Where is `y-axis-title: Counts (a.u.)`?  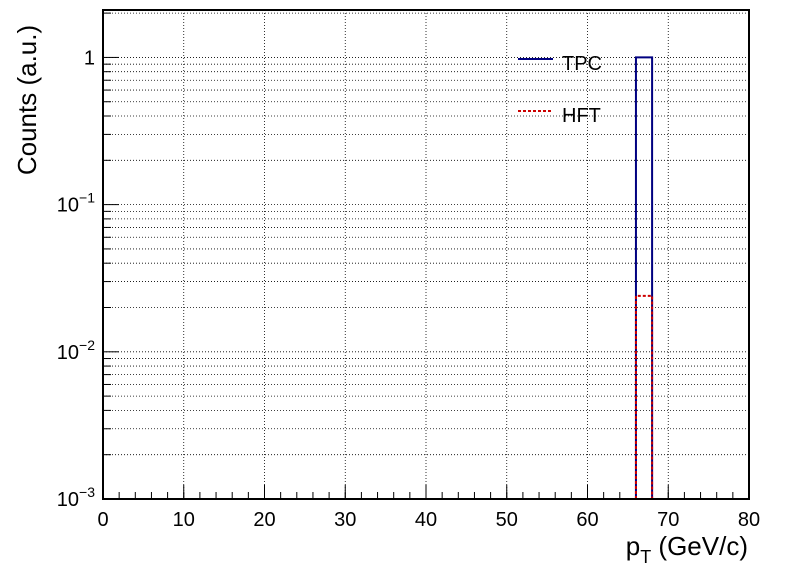 y-axis-title: Counts (a.u.) is located at coordinates (27, 100).